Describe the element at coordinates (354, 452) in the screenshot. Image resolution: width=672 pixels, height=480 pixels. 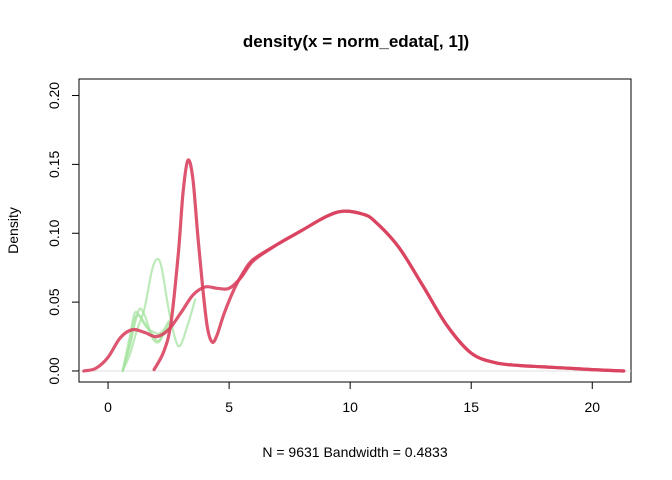
I see `x-axis-label: N = 9631 Bandwidth = 0.4833` at that location.